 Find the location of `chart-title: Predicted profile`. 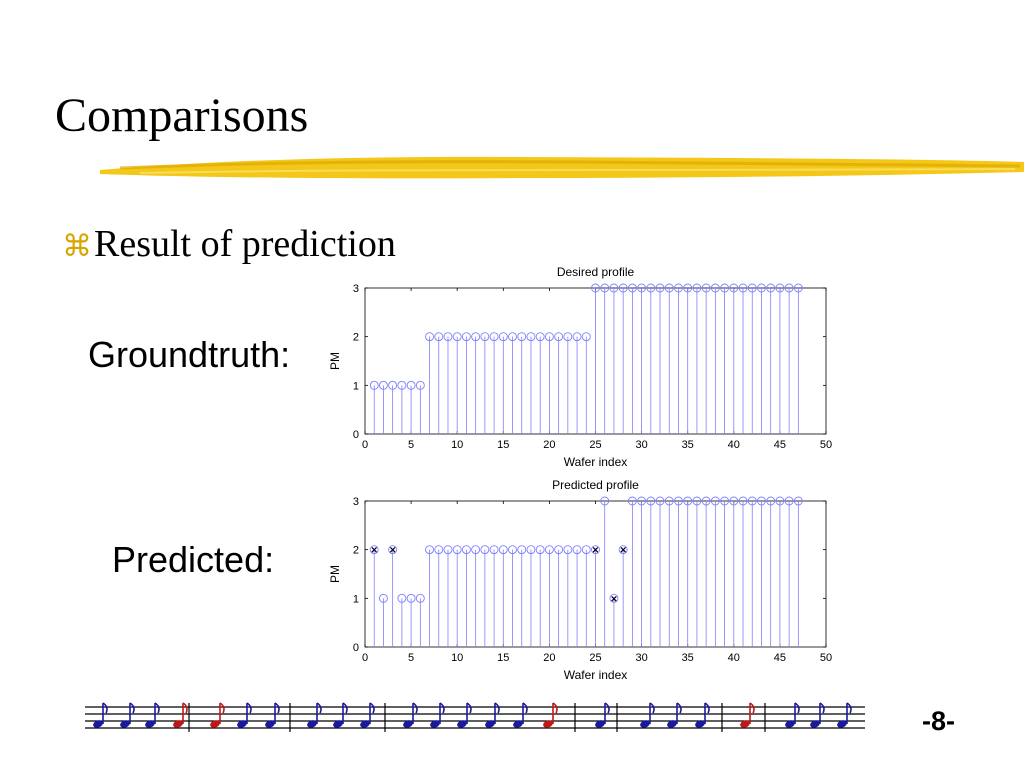

chart-title: Predicted profile is located at coordinates (595, 485).